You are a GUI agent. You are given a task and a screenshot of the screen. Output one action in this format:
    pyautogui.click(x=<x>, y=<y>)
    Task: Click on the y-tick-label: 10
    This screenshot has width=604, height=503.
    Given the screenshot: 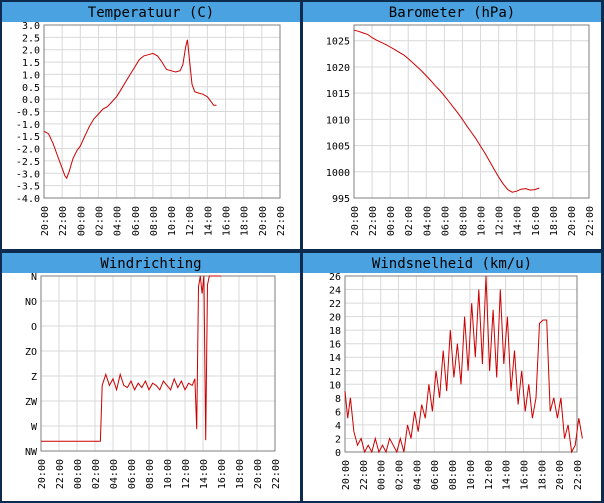 What is the action you would take?
    pyautogui.click(x=335, y=385)
    